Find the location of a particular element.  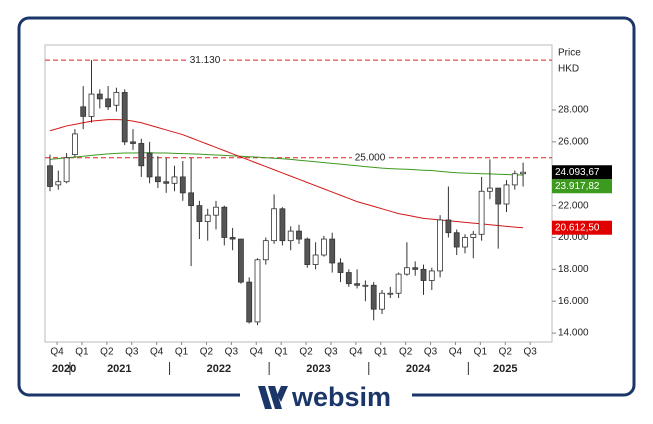

year-label: 2024 is located at coordinates (418, 369).